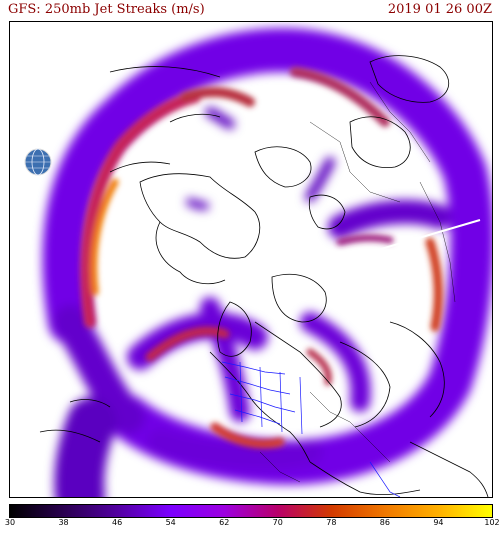  Describe the element at coordinates (311, 429) in the screenshot. I see `us-state-border-layer` at that location.